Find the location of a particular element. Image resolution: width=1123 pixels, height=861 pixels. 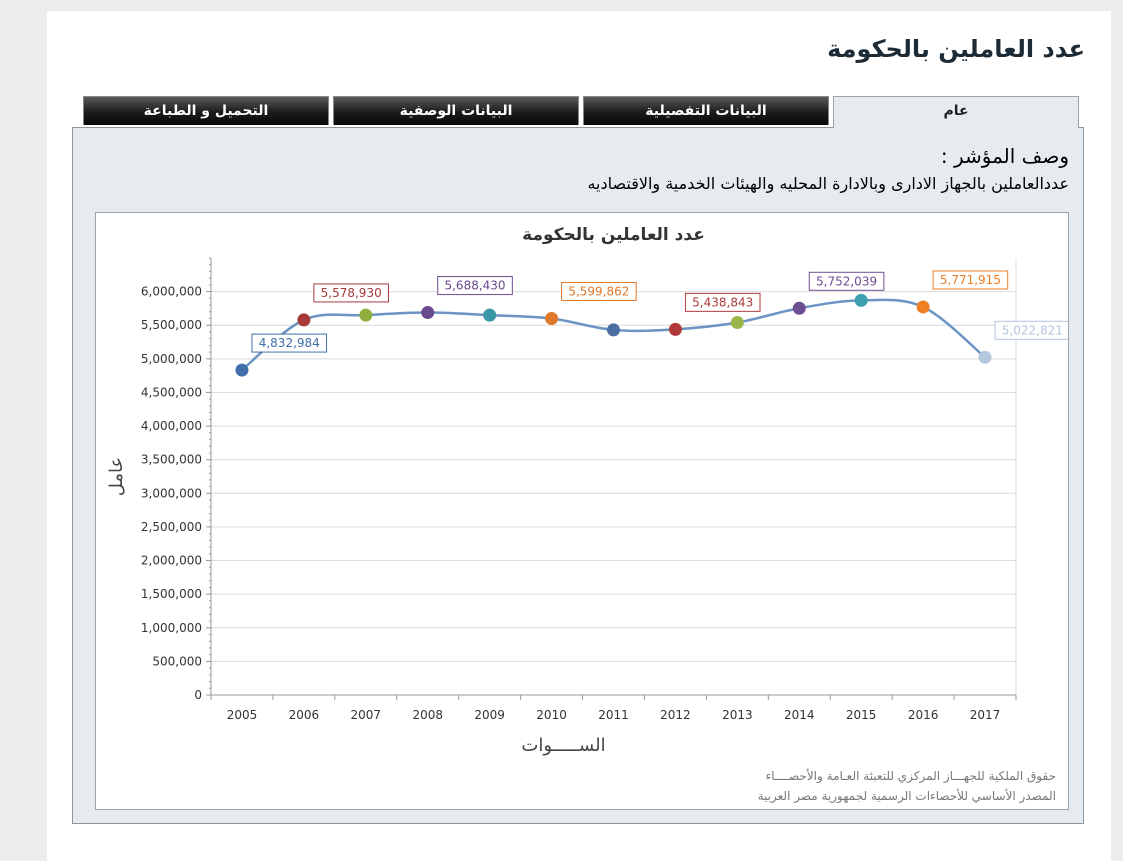

y-tick-label: 4,500,000 is located at coordinates (171, 392).